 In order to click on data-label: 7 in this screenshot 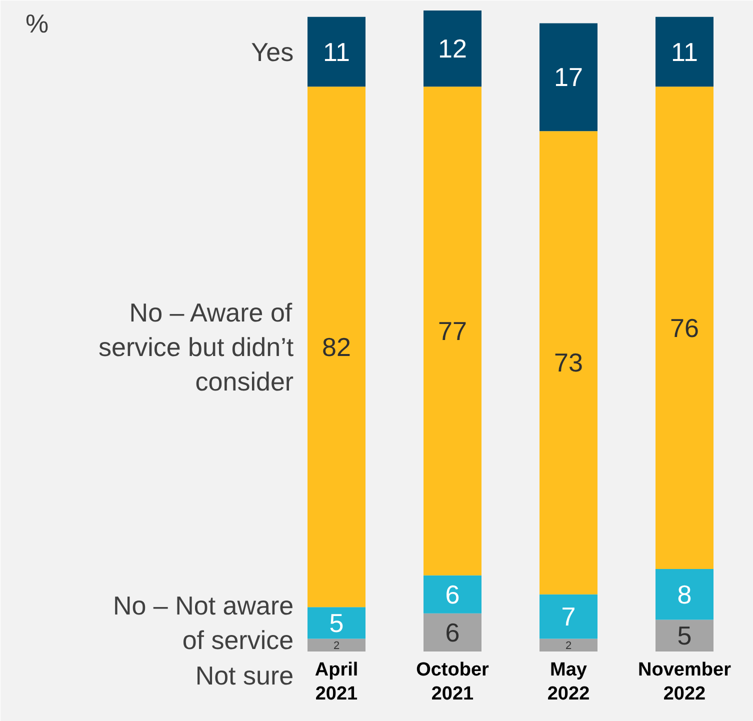, I will do `click(568, 617)`.